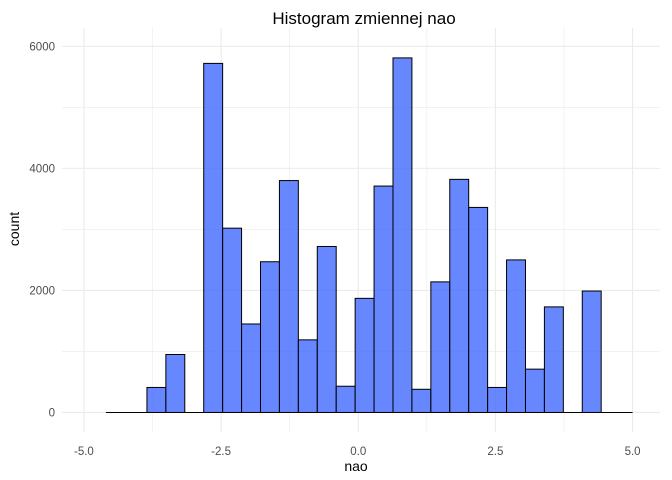  What do you see at coordinates (42, 169) in the screenshot?
I see `y-tick-label: 4000` at bounding box center [42, 169].